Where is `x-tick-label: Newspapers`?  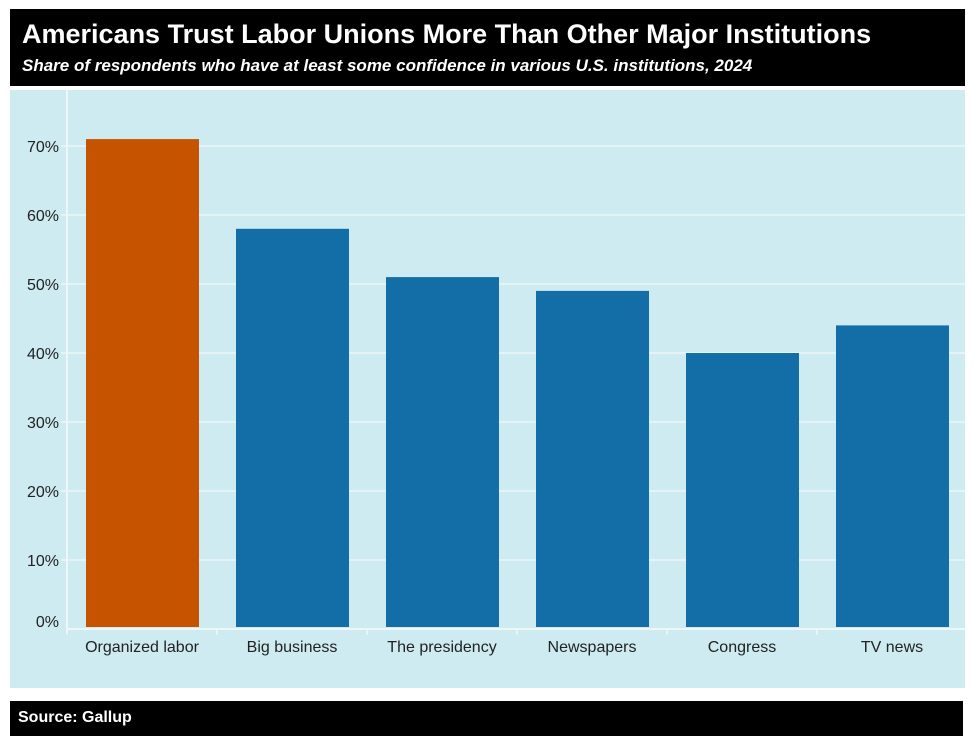 x-tick-label: Newspapers is located at coordinates (592, 647).